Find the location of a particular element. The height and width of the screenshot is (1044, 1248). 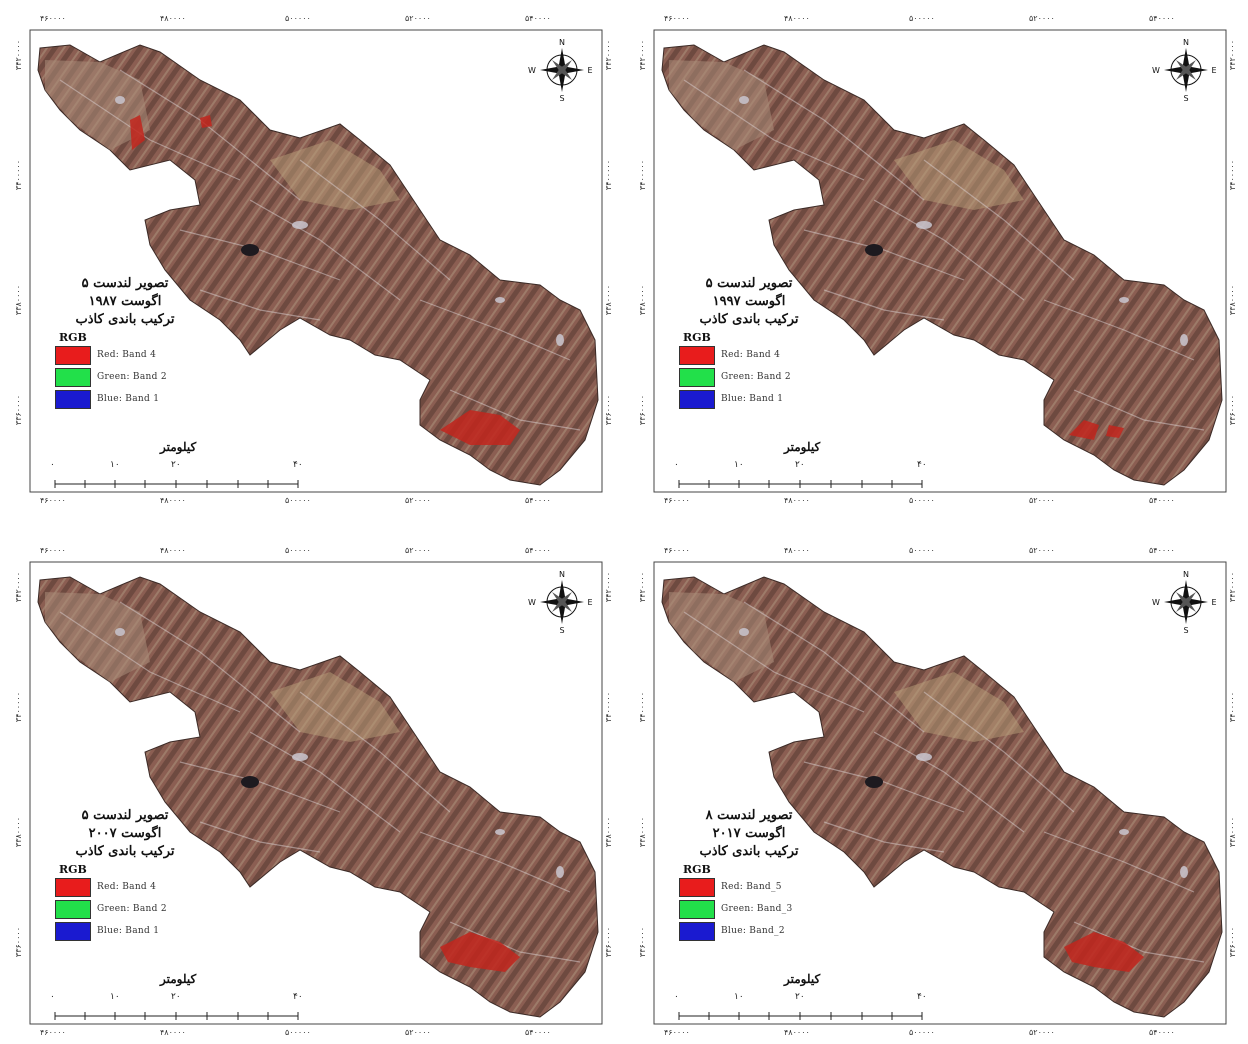

grid-coord-left: ۳۳۶۰۰۰۰ is located at coordinates (18, 410).